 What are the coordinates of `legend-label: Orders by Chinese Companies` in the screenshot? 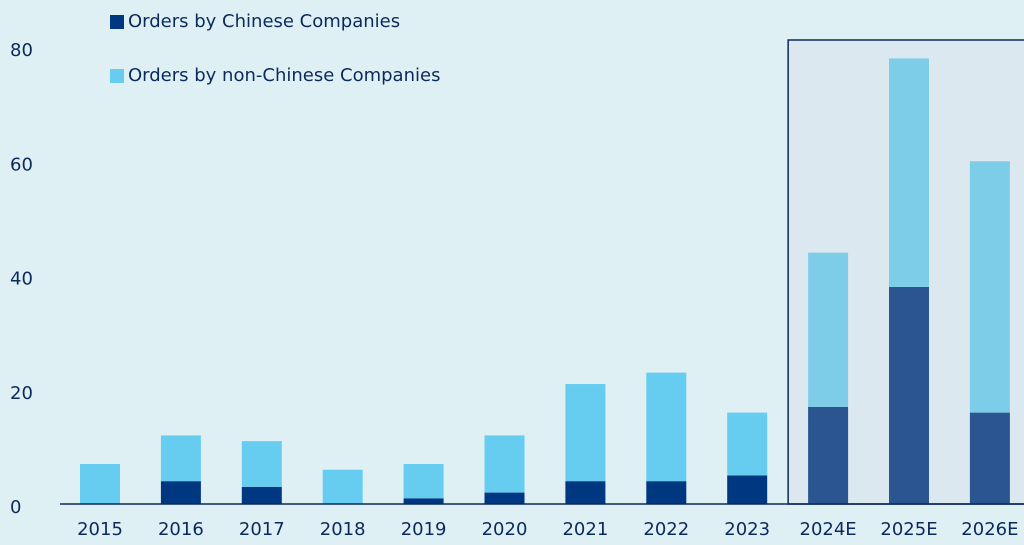 It's located at (264, 21).